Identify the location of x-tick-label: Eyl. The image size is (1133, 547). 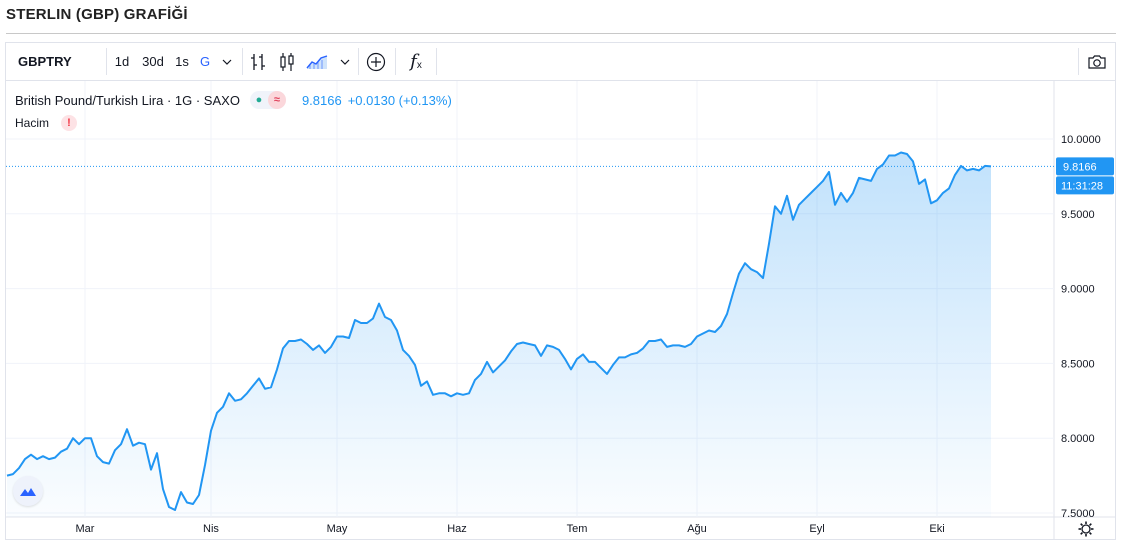
(816, 529).